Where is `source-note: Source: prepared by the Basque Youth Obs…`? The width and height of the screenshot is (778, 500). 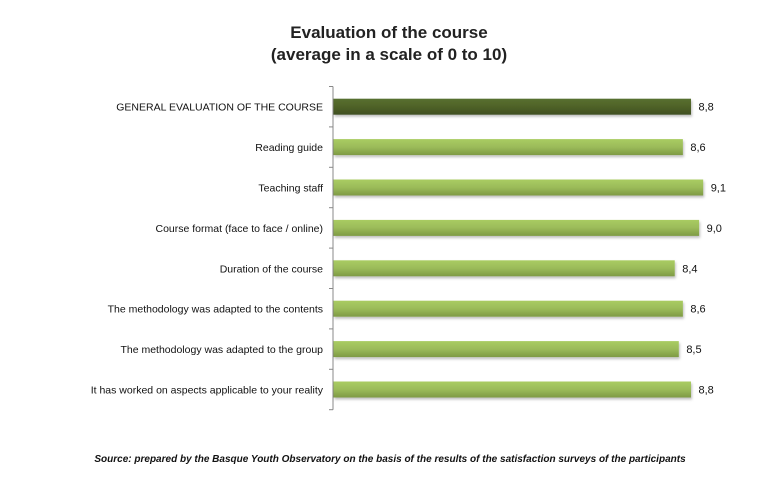 source-note: Source: prepared by the Basque Youth Obs… is located at coordinates (390, 459).